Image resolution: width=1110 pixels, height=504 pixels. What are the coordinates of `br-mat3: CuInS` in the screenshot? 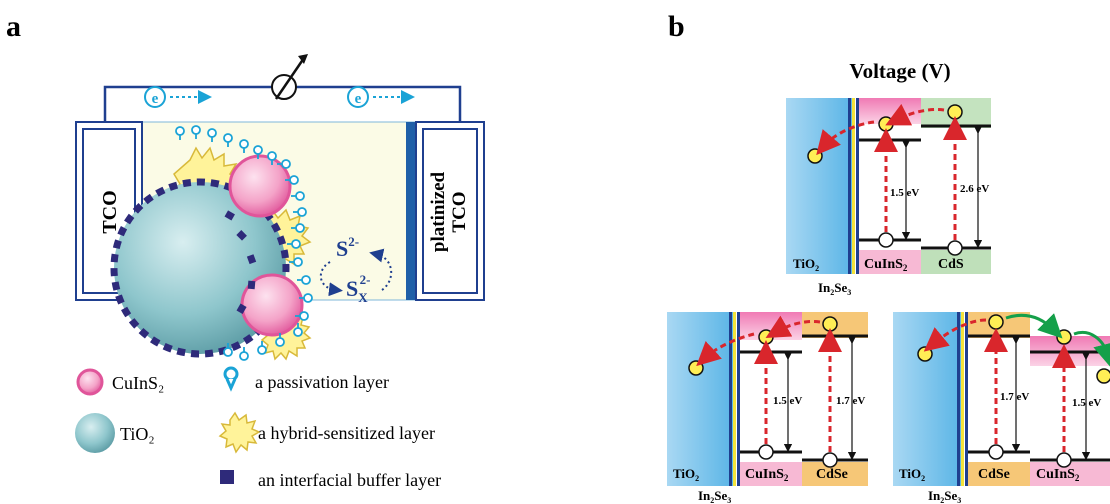 It's located at (1055, 474).